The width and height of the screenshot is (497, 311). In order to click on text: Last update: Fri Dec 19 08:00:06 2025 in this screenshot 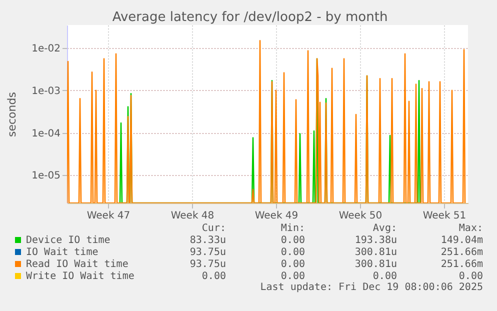, I will do `click(371, 287)`.